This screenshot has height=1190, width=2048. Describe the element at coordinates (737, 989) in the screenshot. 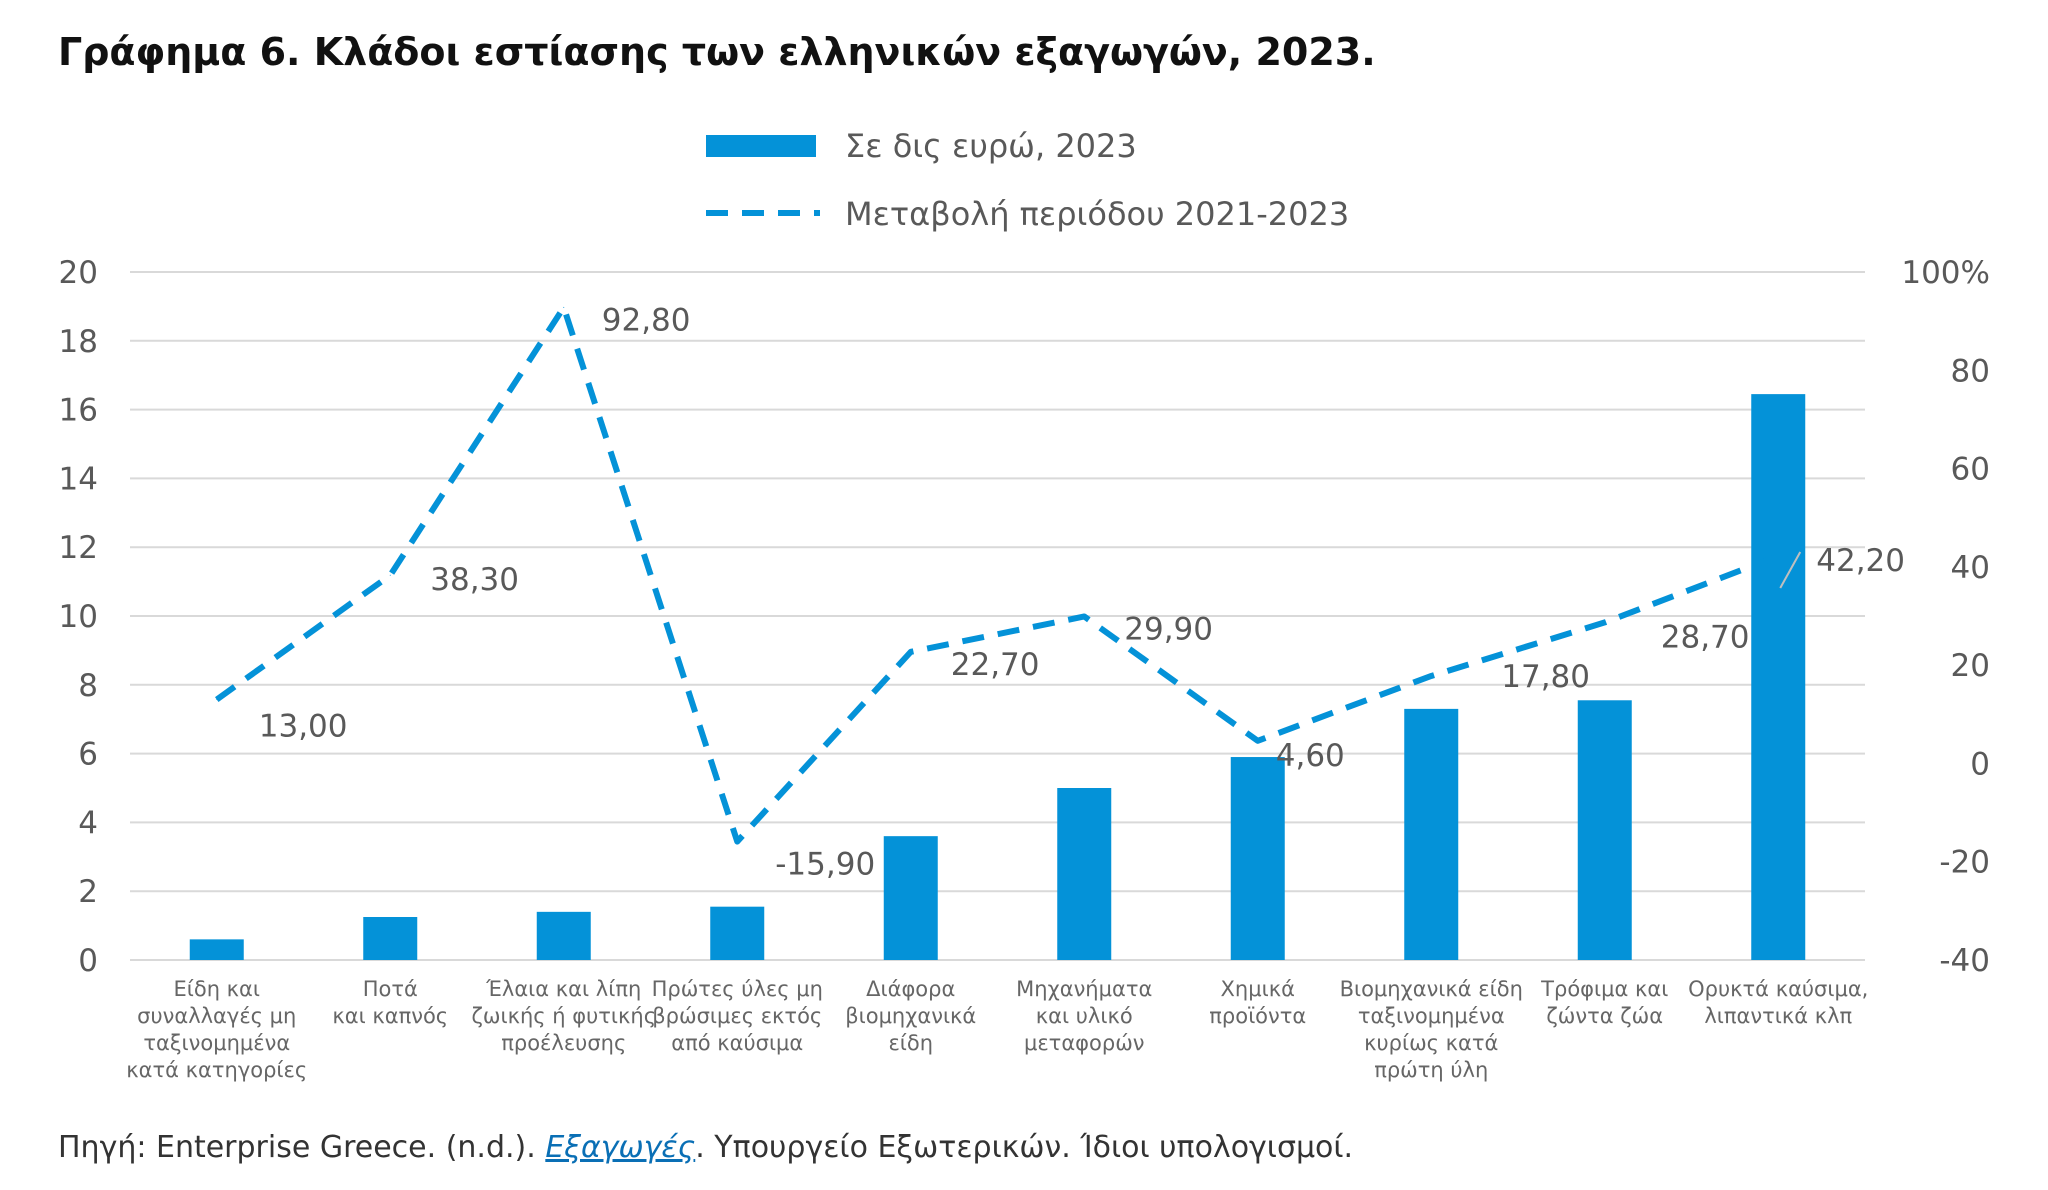

I see `category-label-line: Πρώτες ύλες μη` at that location.